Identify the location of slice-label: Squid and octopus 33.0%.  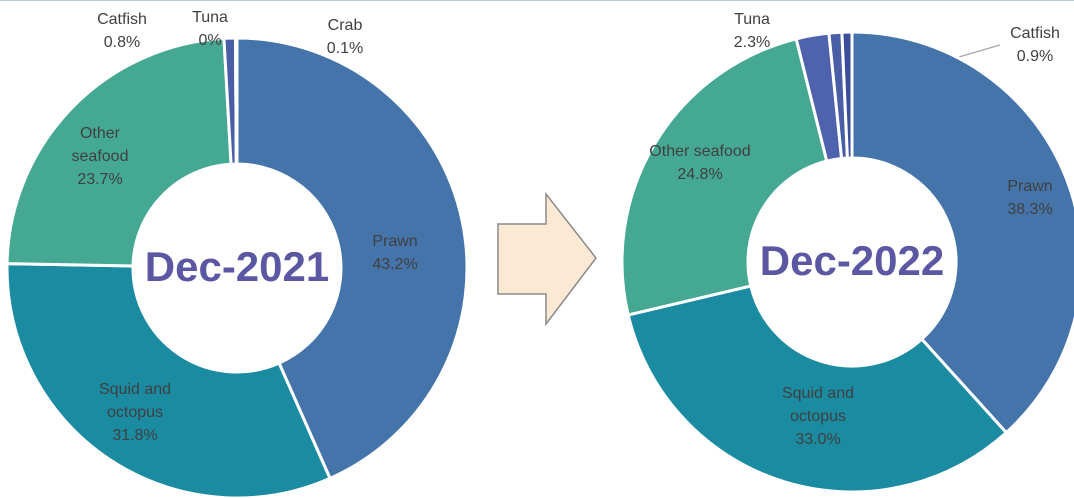
(818, 416).